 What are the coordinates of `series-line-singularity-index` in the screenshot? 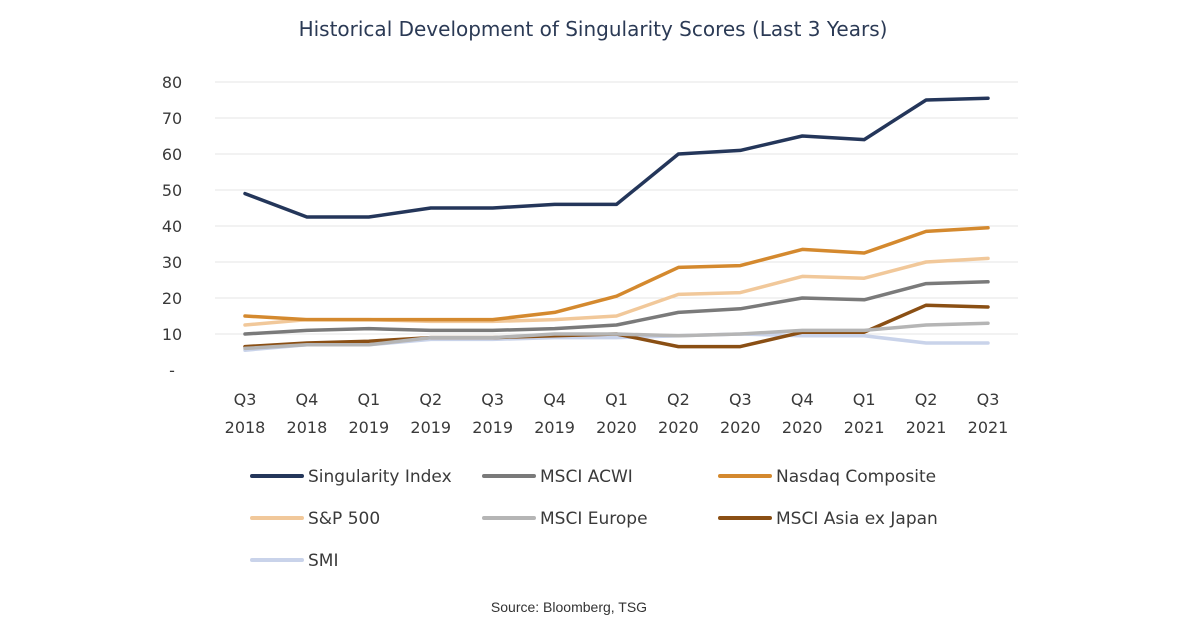 It's located at (616, 157).